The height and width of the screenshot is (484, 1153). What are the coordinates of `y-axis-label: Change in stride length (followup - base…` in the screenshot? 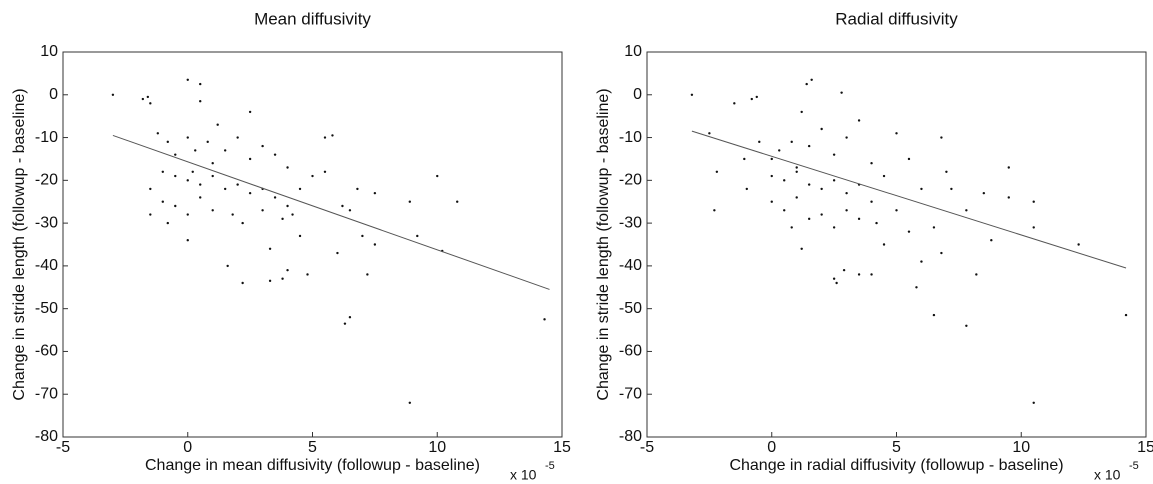 It's located at (19, 244).